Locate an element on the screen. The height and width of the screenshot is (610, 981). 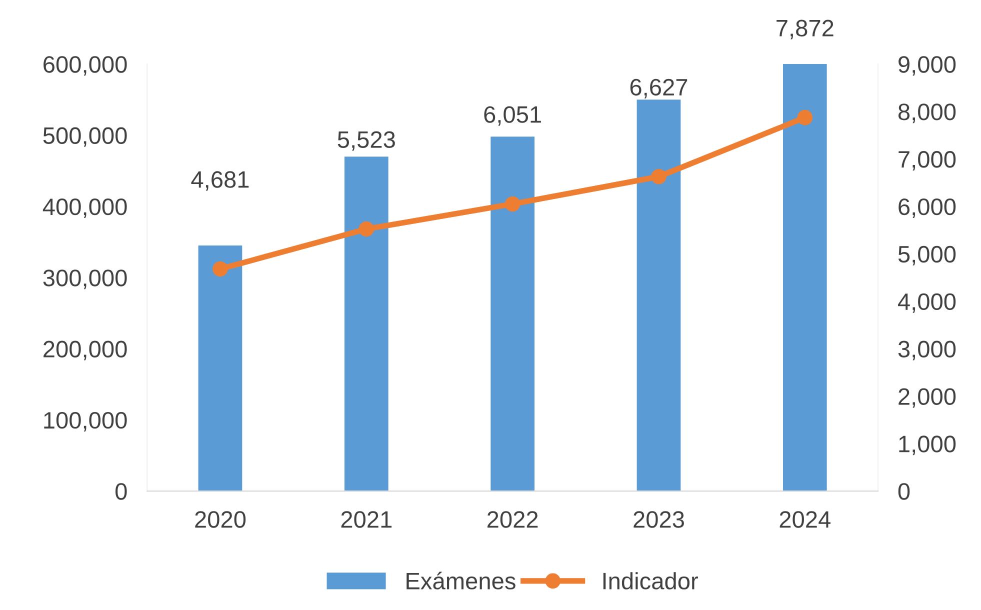
x-tick-label: 2022 is located at coordinates (513, 519).